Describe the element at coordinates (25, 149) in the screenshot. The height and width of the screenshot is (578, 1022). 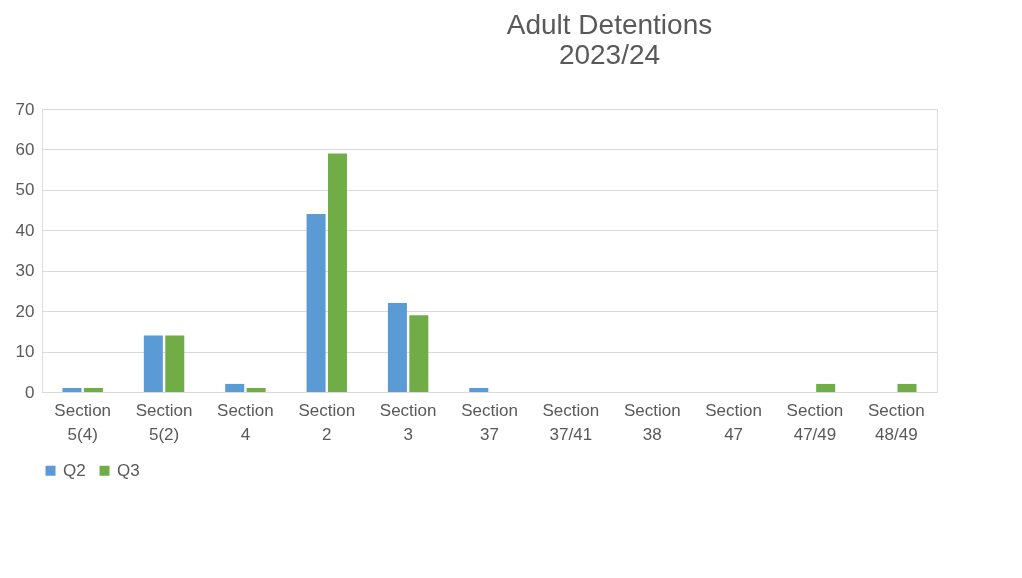
I see `y-tick-label: 60` at that location.